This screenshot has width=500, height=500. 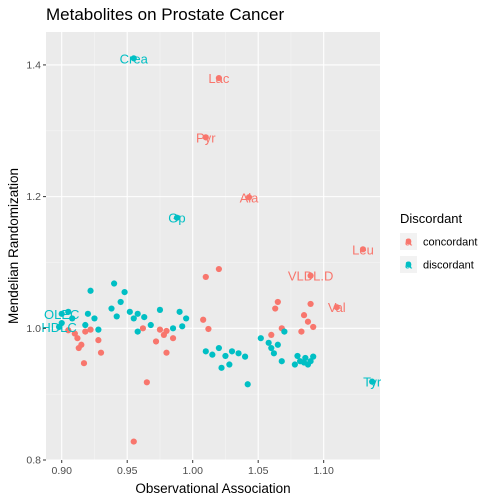 I want to click on point-label: Ala, so click(x=250, y=197).